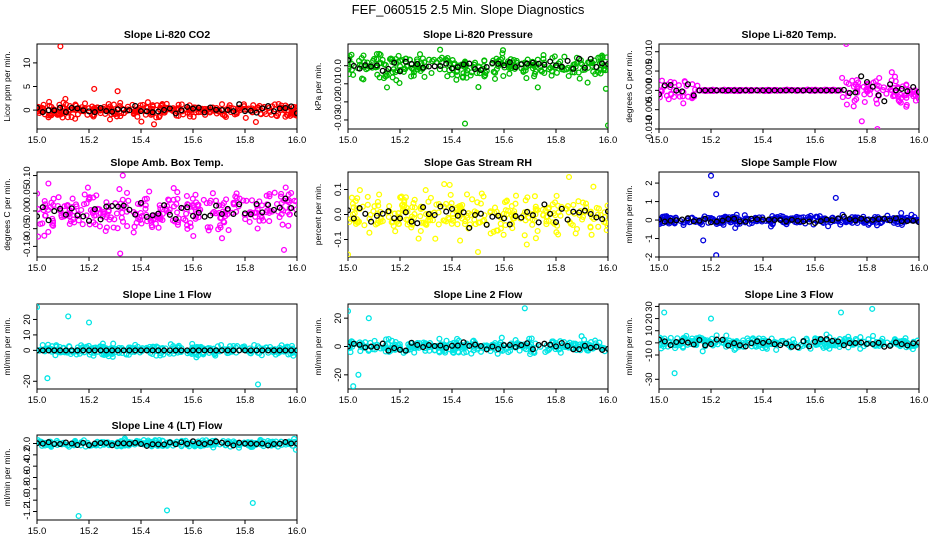 The width and height of the screenshot is (936, 540). Describe the element at coordinates (789, 35) in the screenshot. I see `panel-title: Slope Li-820 Temp.` at that location.